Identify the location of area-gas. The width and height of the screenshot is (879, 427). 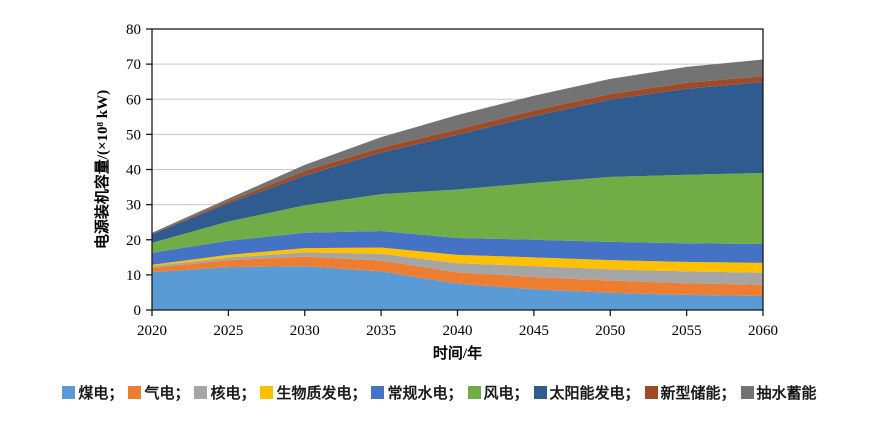
(457, 276).